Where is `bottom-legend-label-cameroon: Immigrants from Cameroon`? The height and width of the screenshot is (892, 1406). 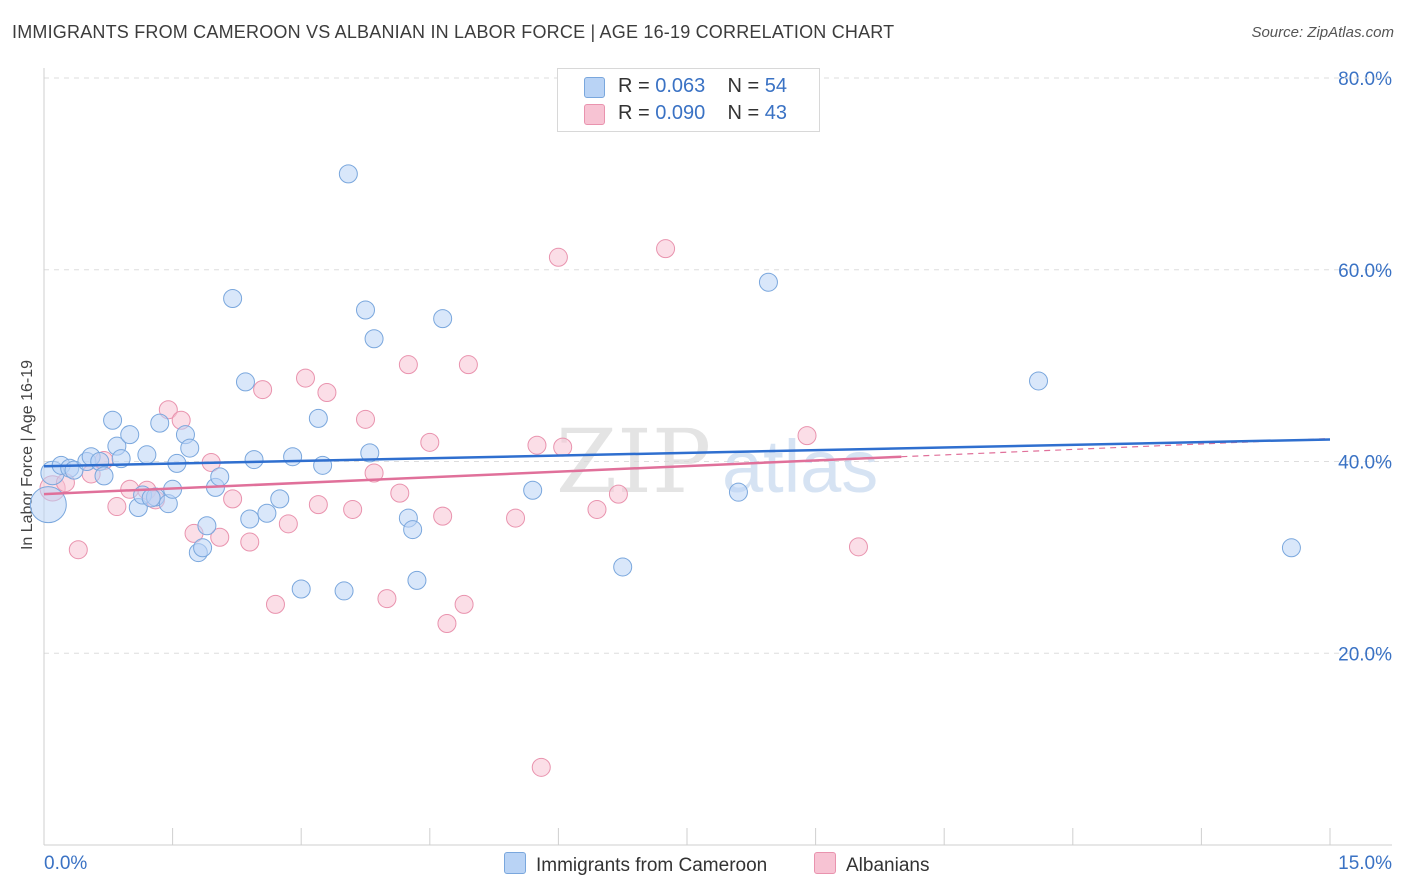 bottom-legend-label-cameroon: Immigrants from Cameroon is located at coordinates (652, 865).